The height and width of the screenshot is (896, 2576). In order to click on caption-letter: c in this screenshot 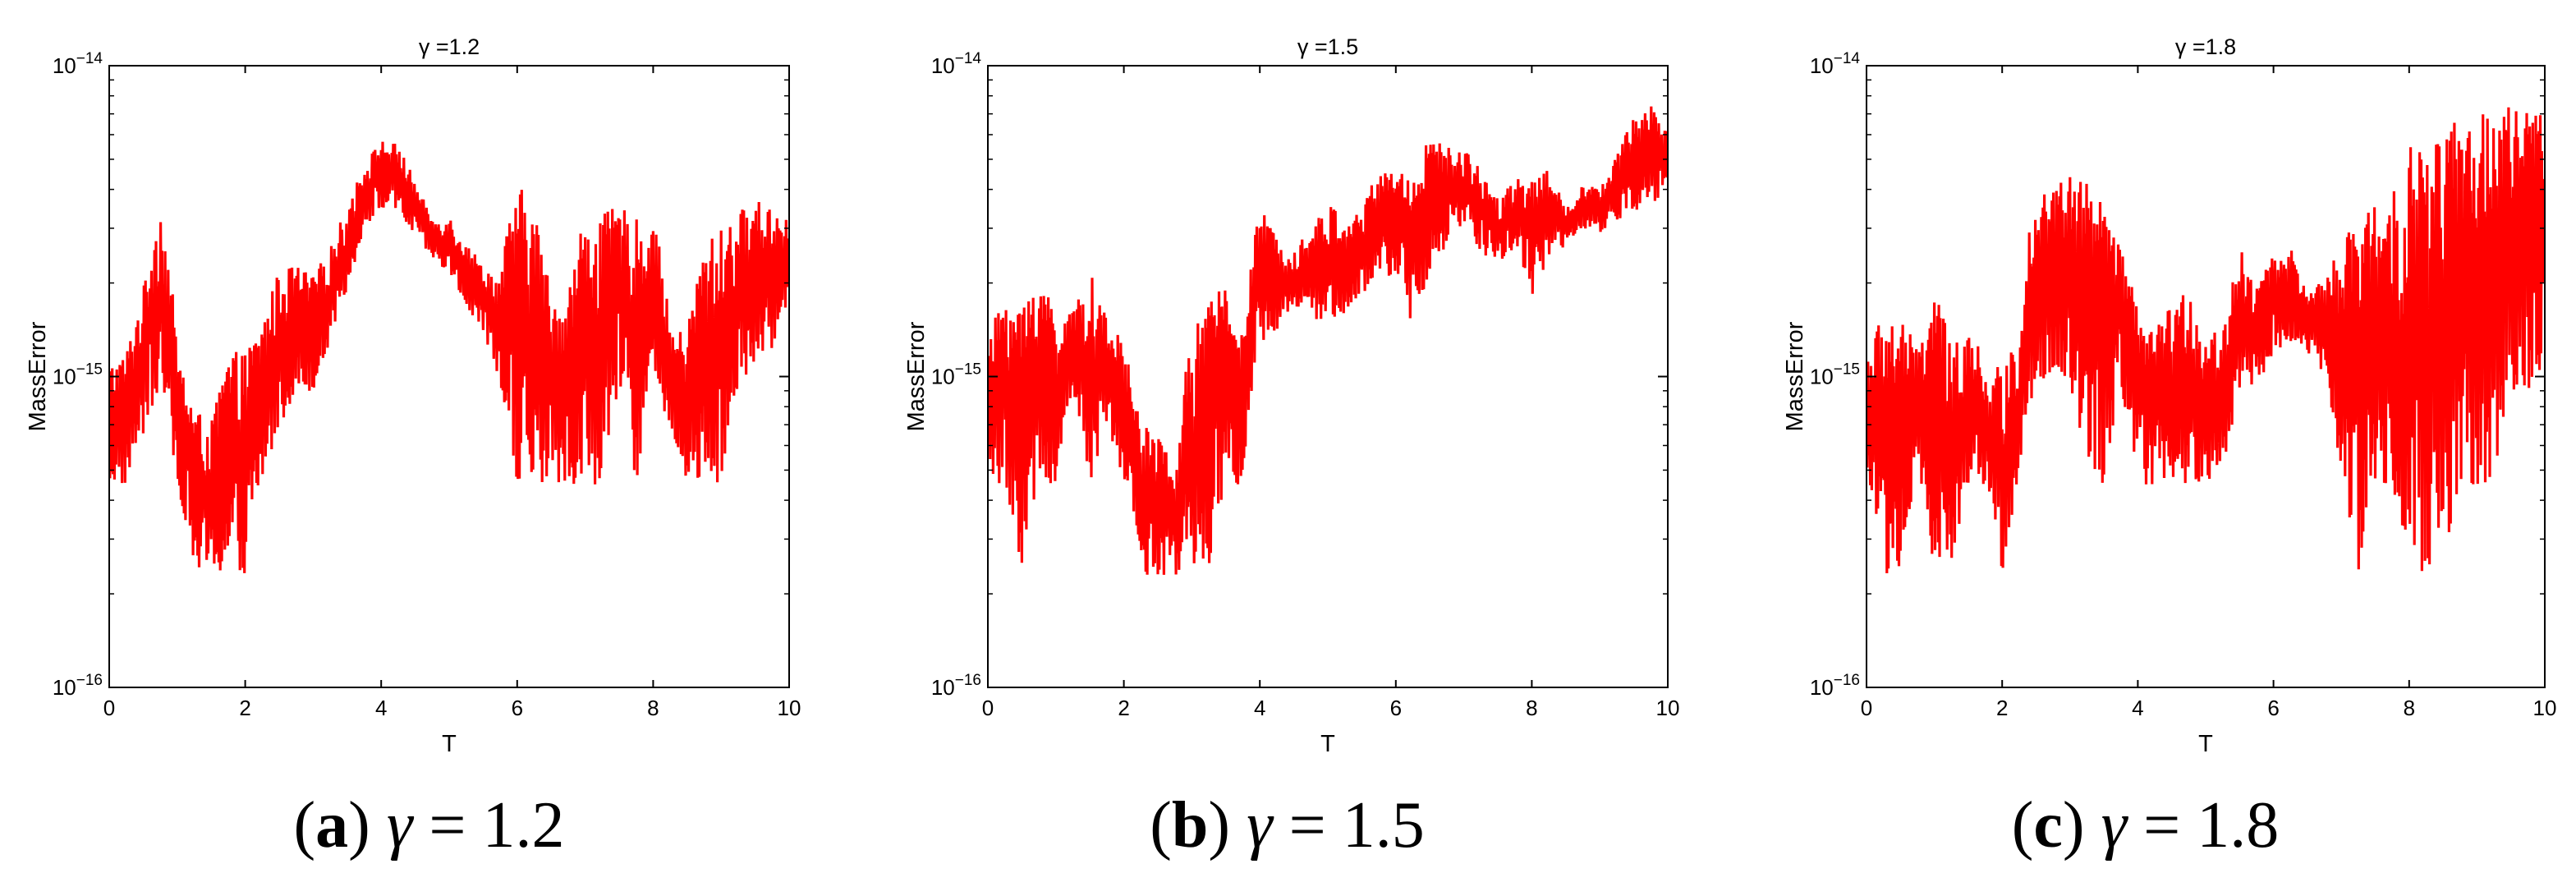, I will do `click(2048, 826)`.